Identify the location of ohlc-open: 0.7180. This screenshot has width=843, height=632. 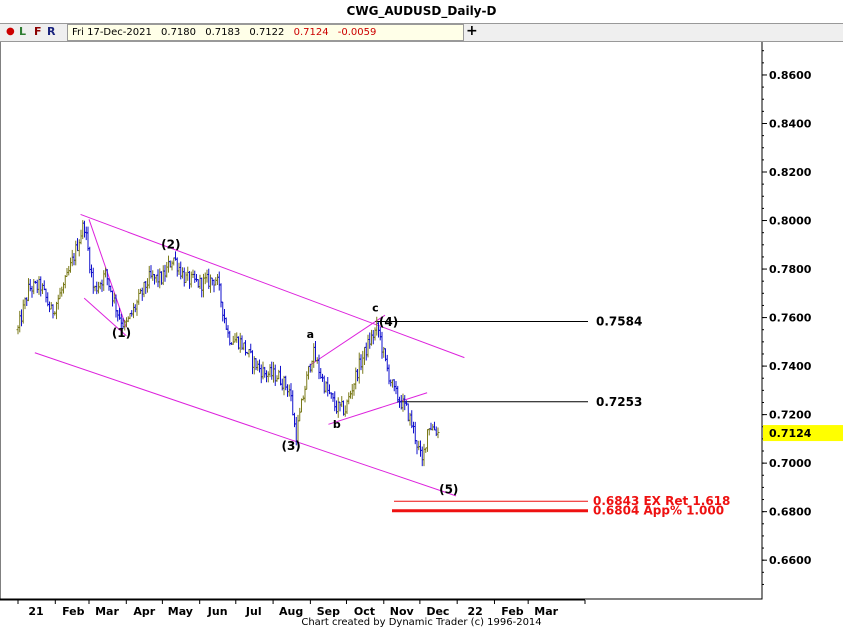
(179, 32).